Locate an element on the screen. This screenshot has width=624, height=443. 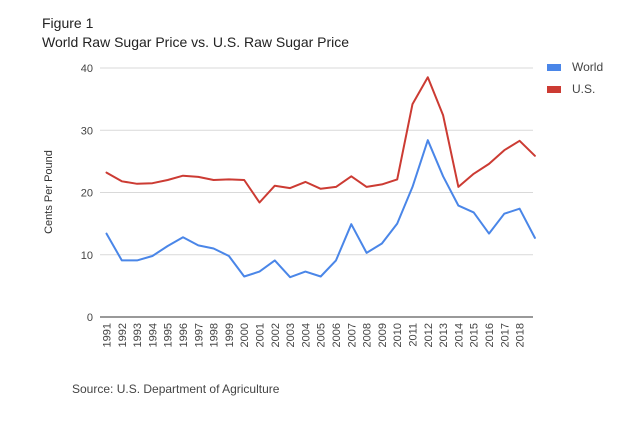
y-tick-label: 20 is located at coordinates (87, 194).